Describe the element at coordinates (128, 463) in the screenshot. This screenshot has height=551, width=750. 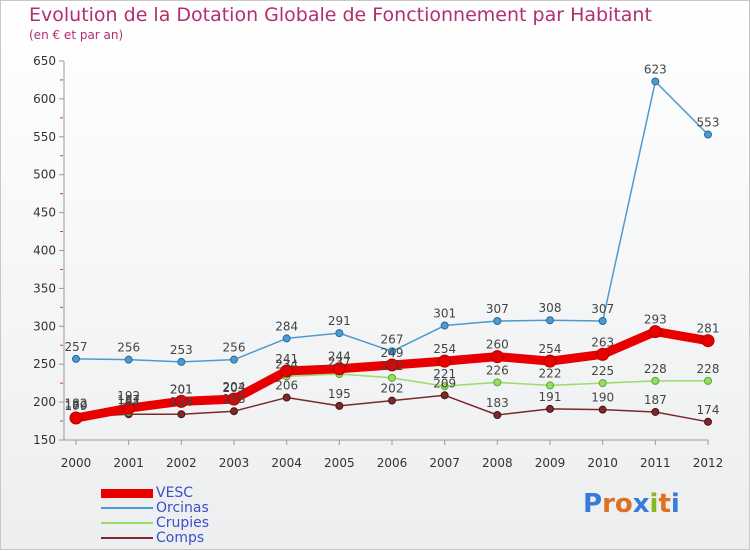
I see `x-tick-label: 2001` at that location.